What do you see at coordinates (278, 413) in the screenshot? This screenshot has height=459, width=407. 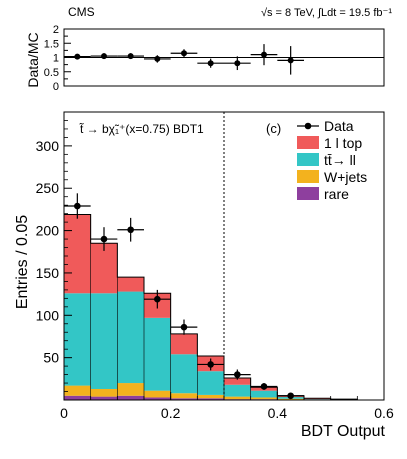 I see `main-xtick-label: 0.4` at bounding box center [278, 413].